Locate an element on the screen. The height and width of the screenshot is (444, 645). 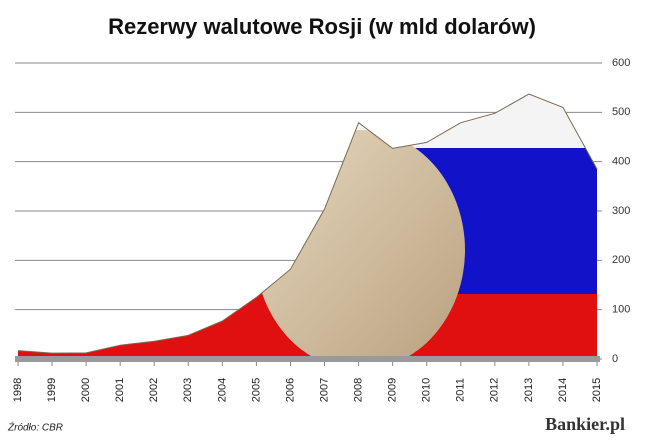
x-axis is located at coordinates (307, 359).